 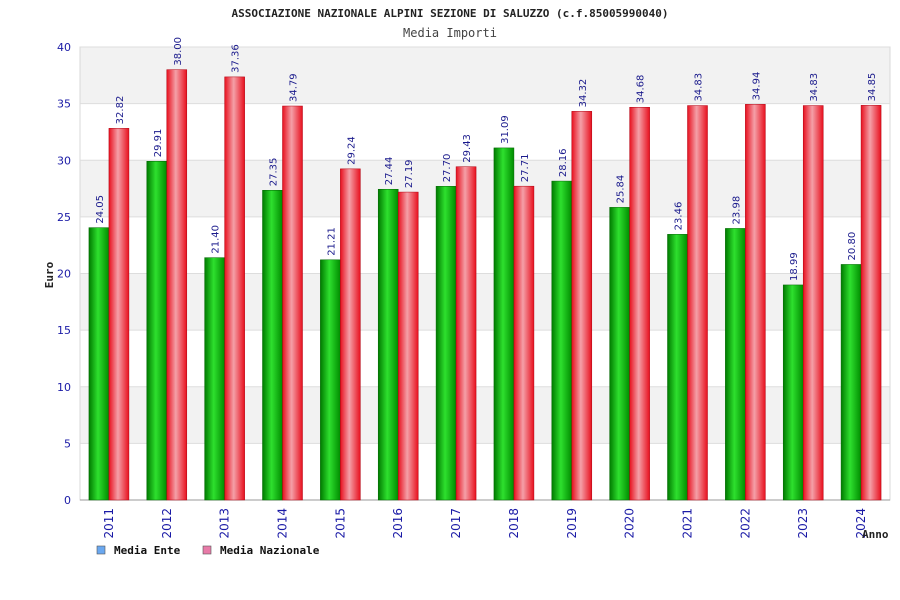 What do you see at coordinates (64, 47) in the screenshot?
I see `y-tick-label: 40` at bounding box center [64, 47].